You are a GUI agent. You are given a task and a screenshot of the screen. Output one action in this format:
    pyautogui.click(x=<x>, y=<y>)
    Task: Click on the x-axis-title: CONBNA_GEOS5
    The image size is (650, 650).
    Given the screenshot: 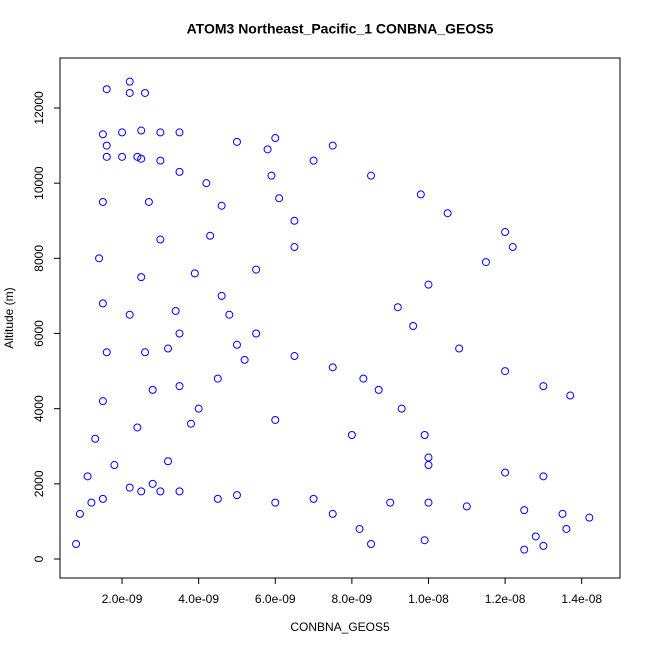 What is the action you would take?
    pyautogui.click(x=340, y=627)
    